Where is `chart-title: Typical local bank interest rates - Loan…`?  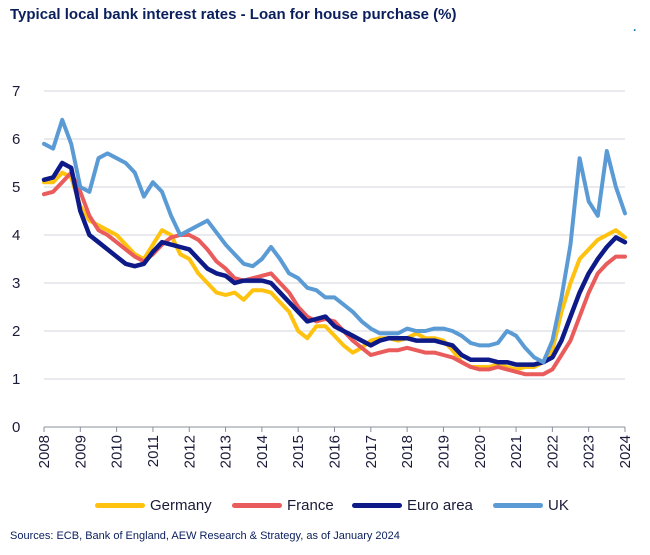
chart-title: Typical local bank interest rates - Loan… is located at coordinates (233, 14).